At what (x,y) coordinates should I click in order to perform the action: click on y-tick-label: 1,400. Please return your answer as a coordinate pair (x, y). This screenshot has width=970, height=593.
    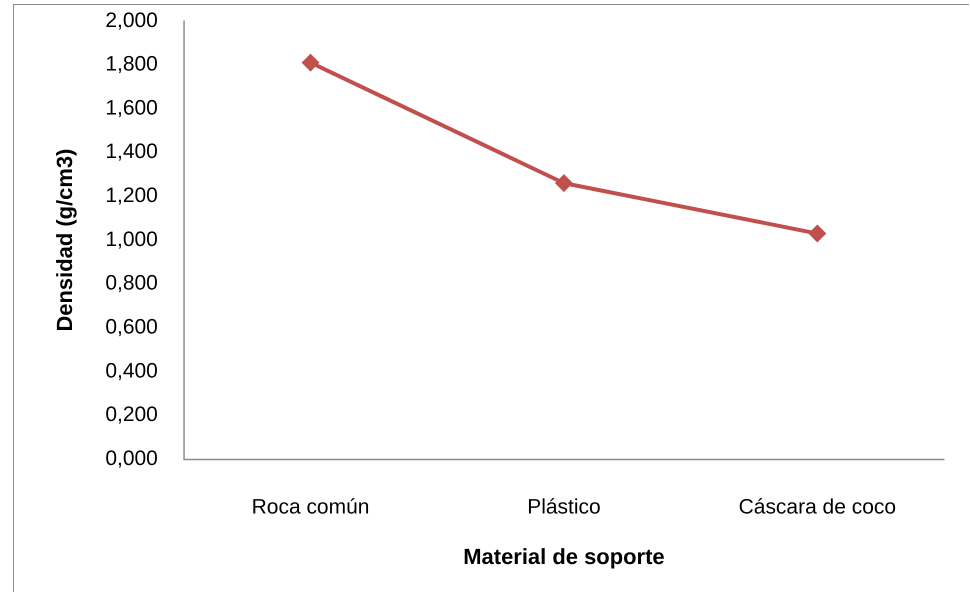
    Looking at the image, I should click on (131, 152).